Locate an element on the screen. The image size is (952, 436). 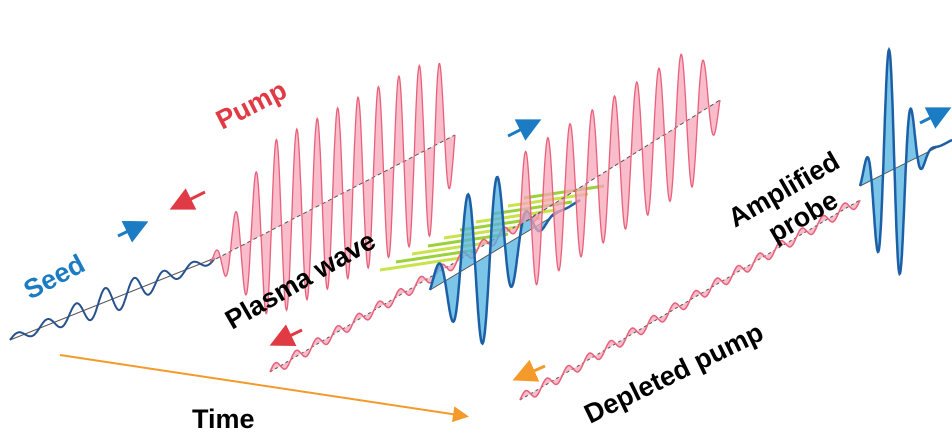
pump-wave-fill is located at coordinates (332, 188).